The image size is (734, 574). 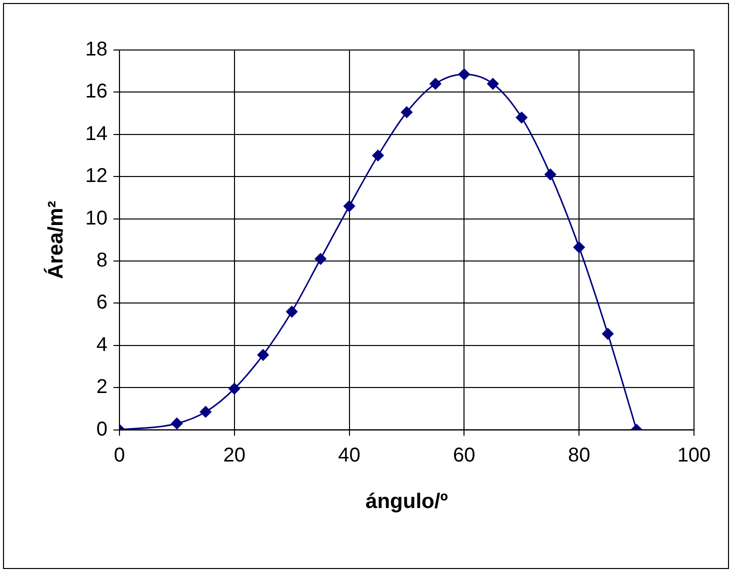 I want to click on y-tick-label: 18, so click(x=96, y=49).